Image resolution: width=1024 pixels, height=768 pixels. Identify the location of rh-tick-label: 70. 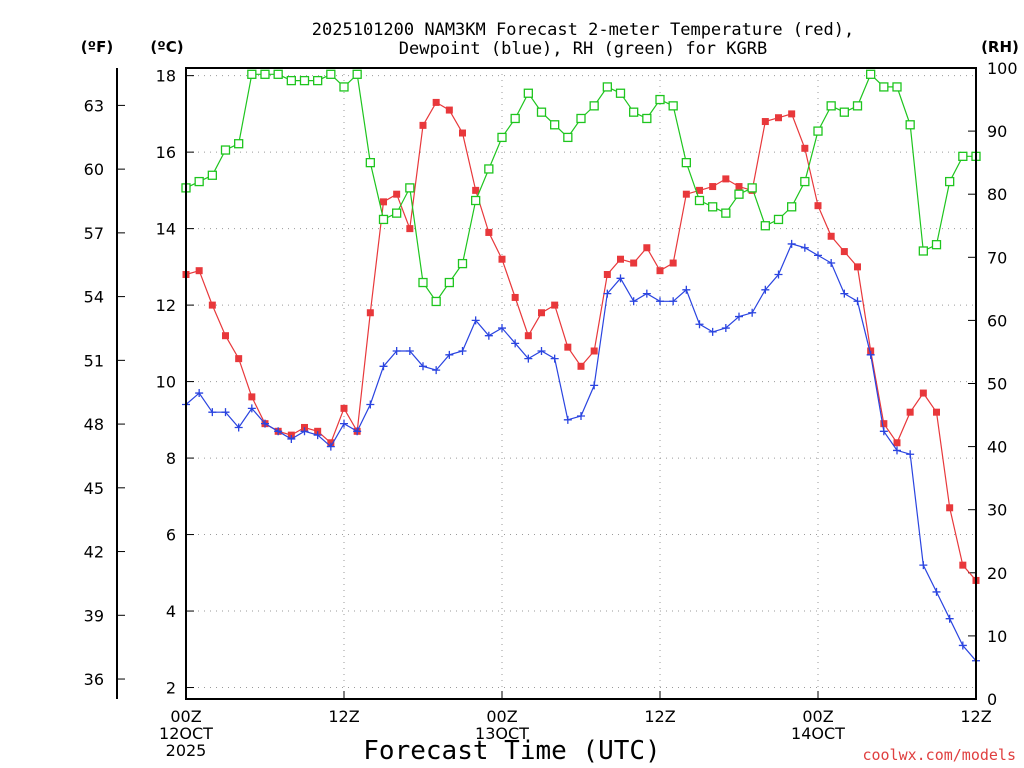
(997, 257).